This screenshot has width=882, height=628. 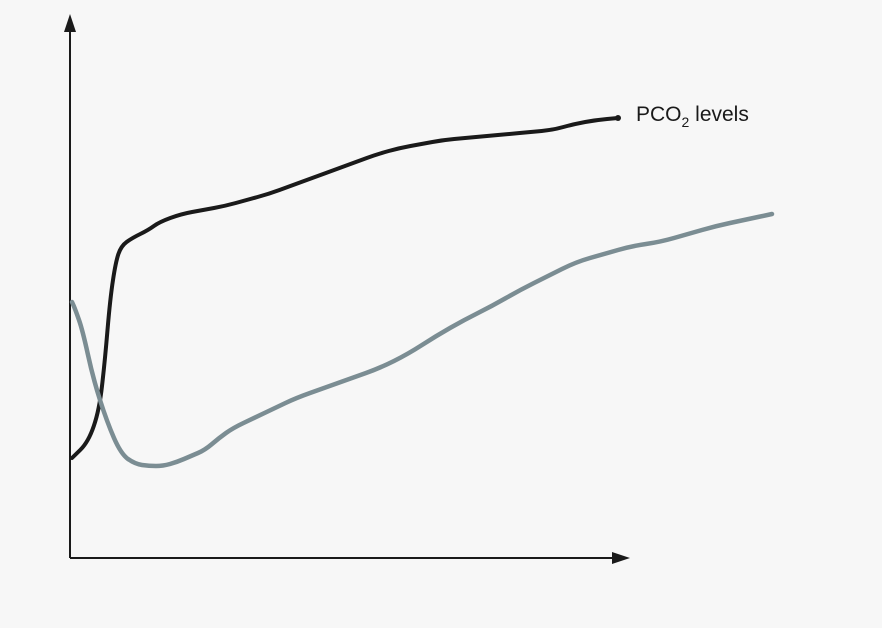 What do you see at coordinates (686, 122) in the screenshot?
I see `pco2-label-subscript: 2` at bounding box center [686, 122].